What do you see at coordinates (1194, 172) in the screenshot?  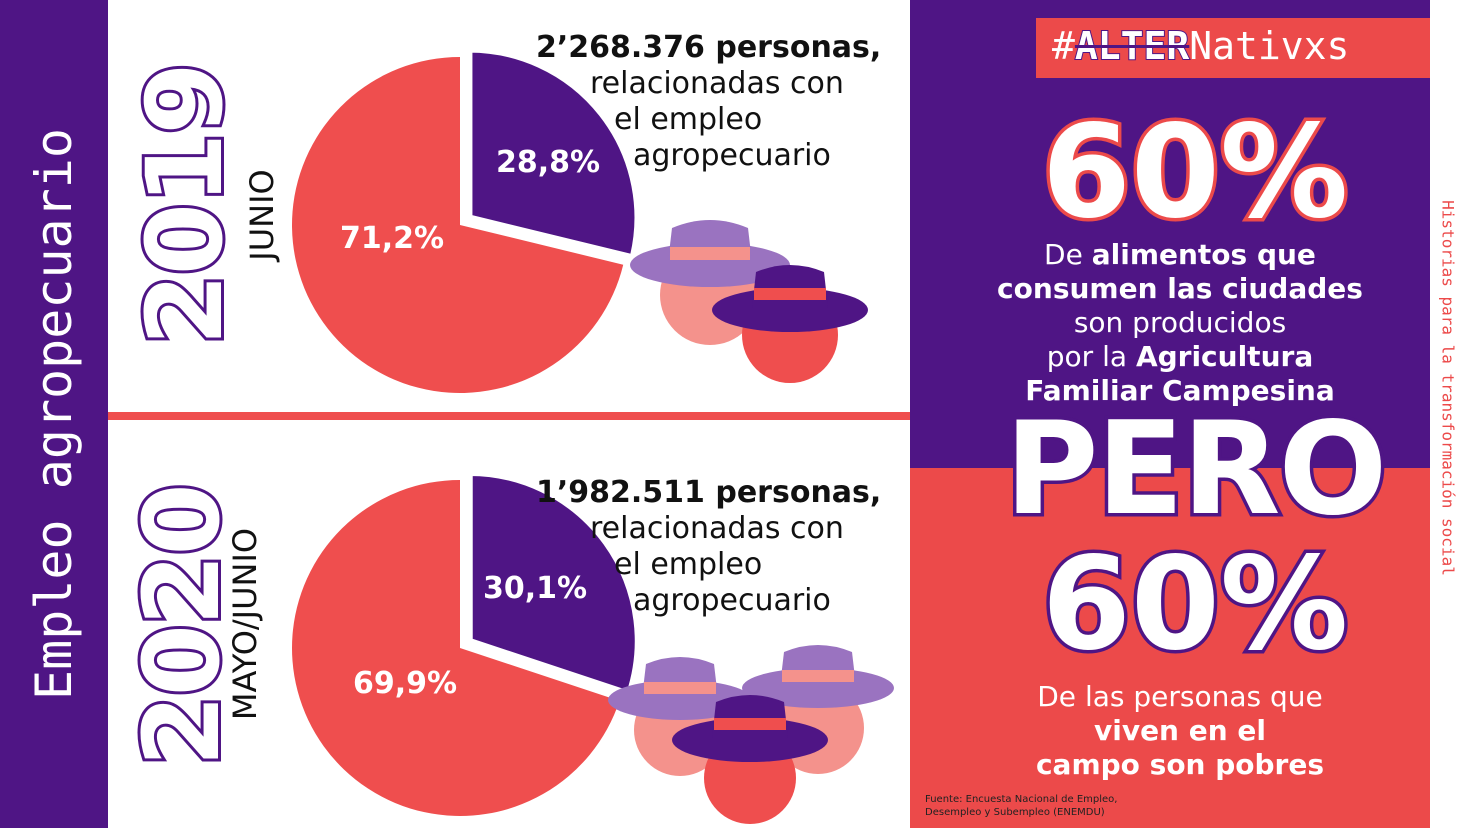 I see `big-percent-top: 60%` at bounding box center [1194, 172].